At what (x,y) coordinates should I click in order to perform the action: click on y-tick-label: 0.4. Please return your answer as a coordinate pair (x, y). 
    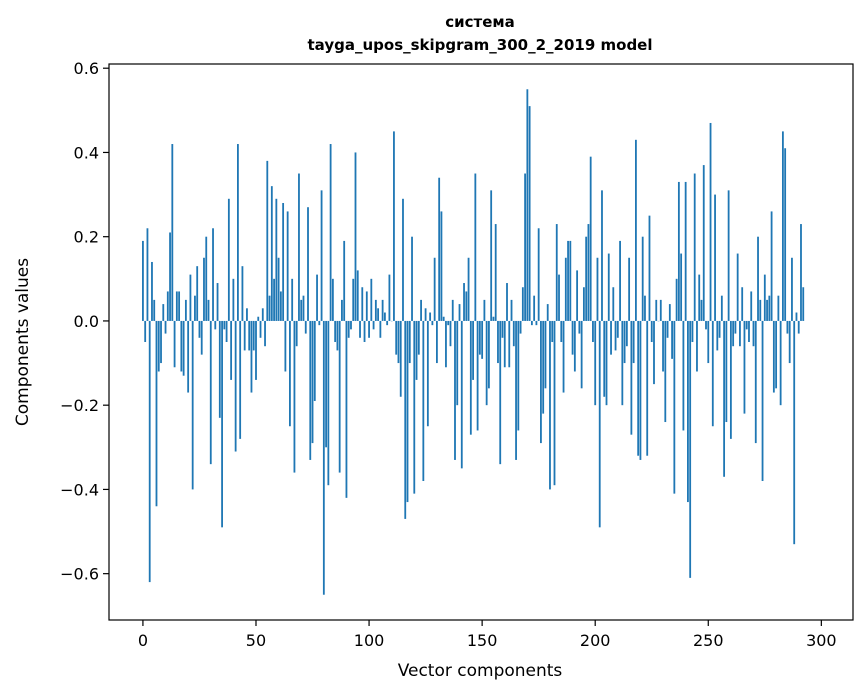
    Looking at the image, I should click on (86, 152).